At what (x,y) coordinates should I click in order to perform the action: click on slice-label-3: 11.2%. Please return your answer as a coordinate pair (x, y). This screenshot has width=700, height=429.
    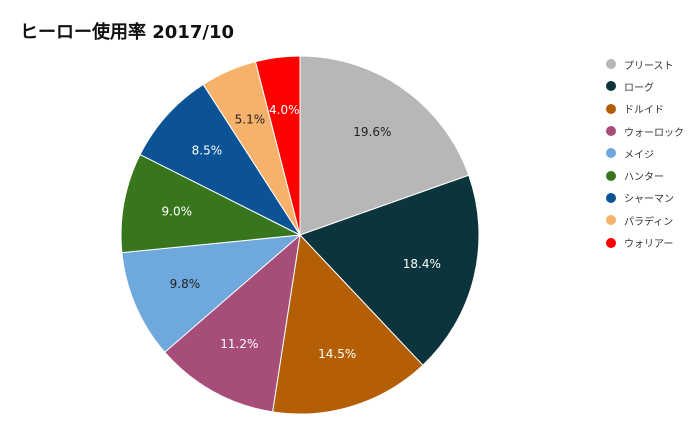
    Looking at the image, I should click on (239, 344).